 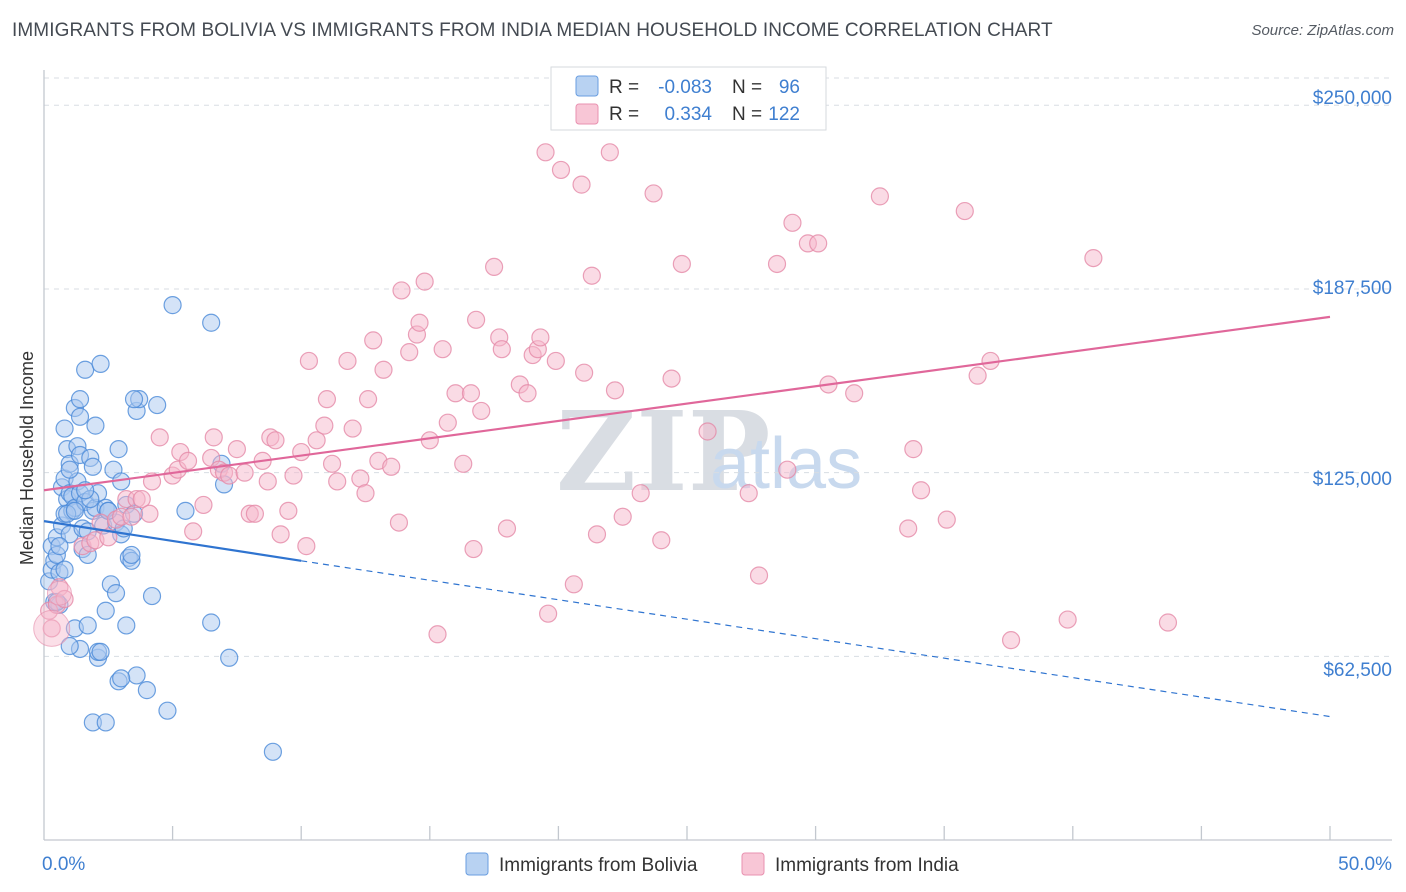 What do you see at coordinates (1322, 30) in the screenshot?
I see `source-label: Source: ZipAtlas.com` at bounding box center [1322, 30].